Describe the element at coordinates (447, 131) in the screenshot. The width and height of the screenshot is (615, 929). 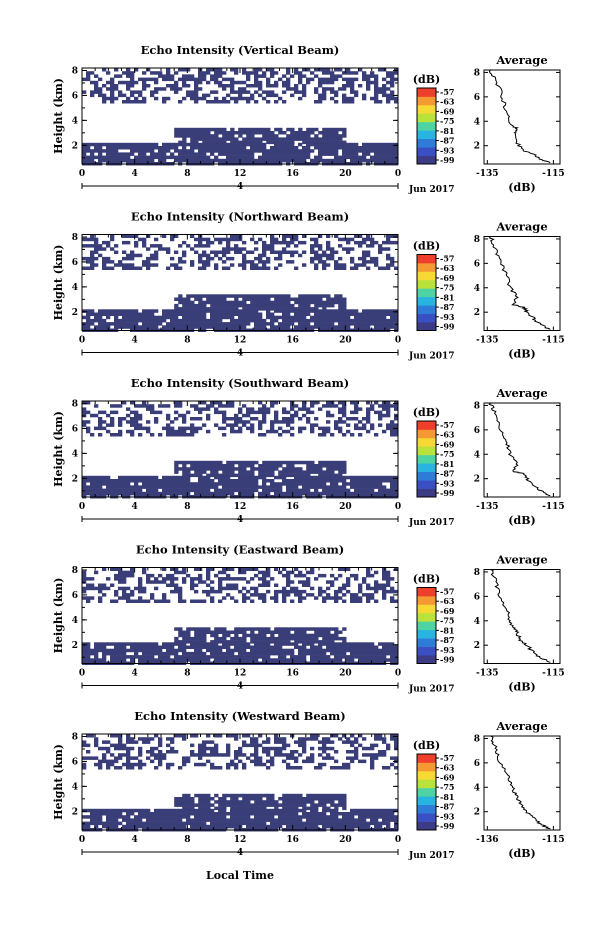
I see `colorbar-tick-label: -81` at that location.